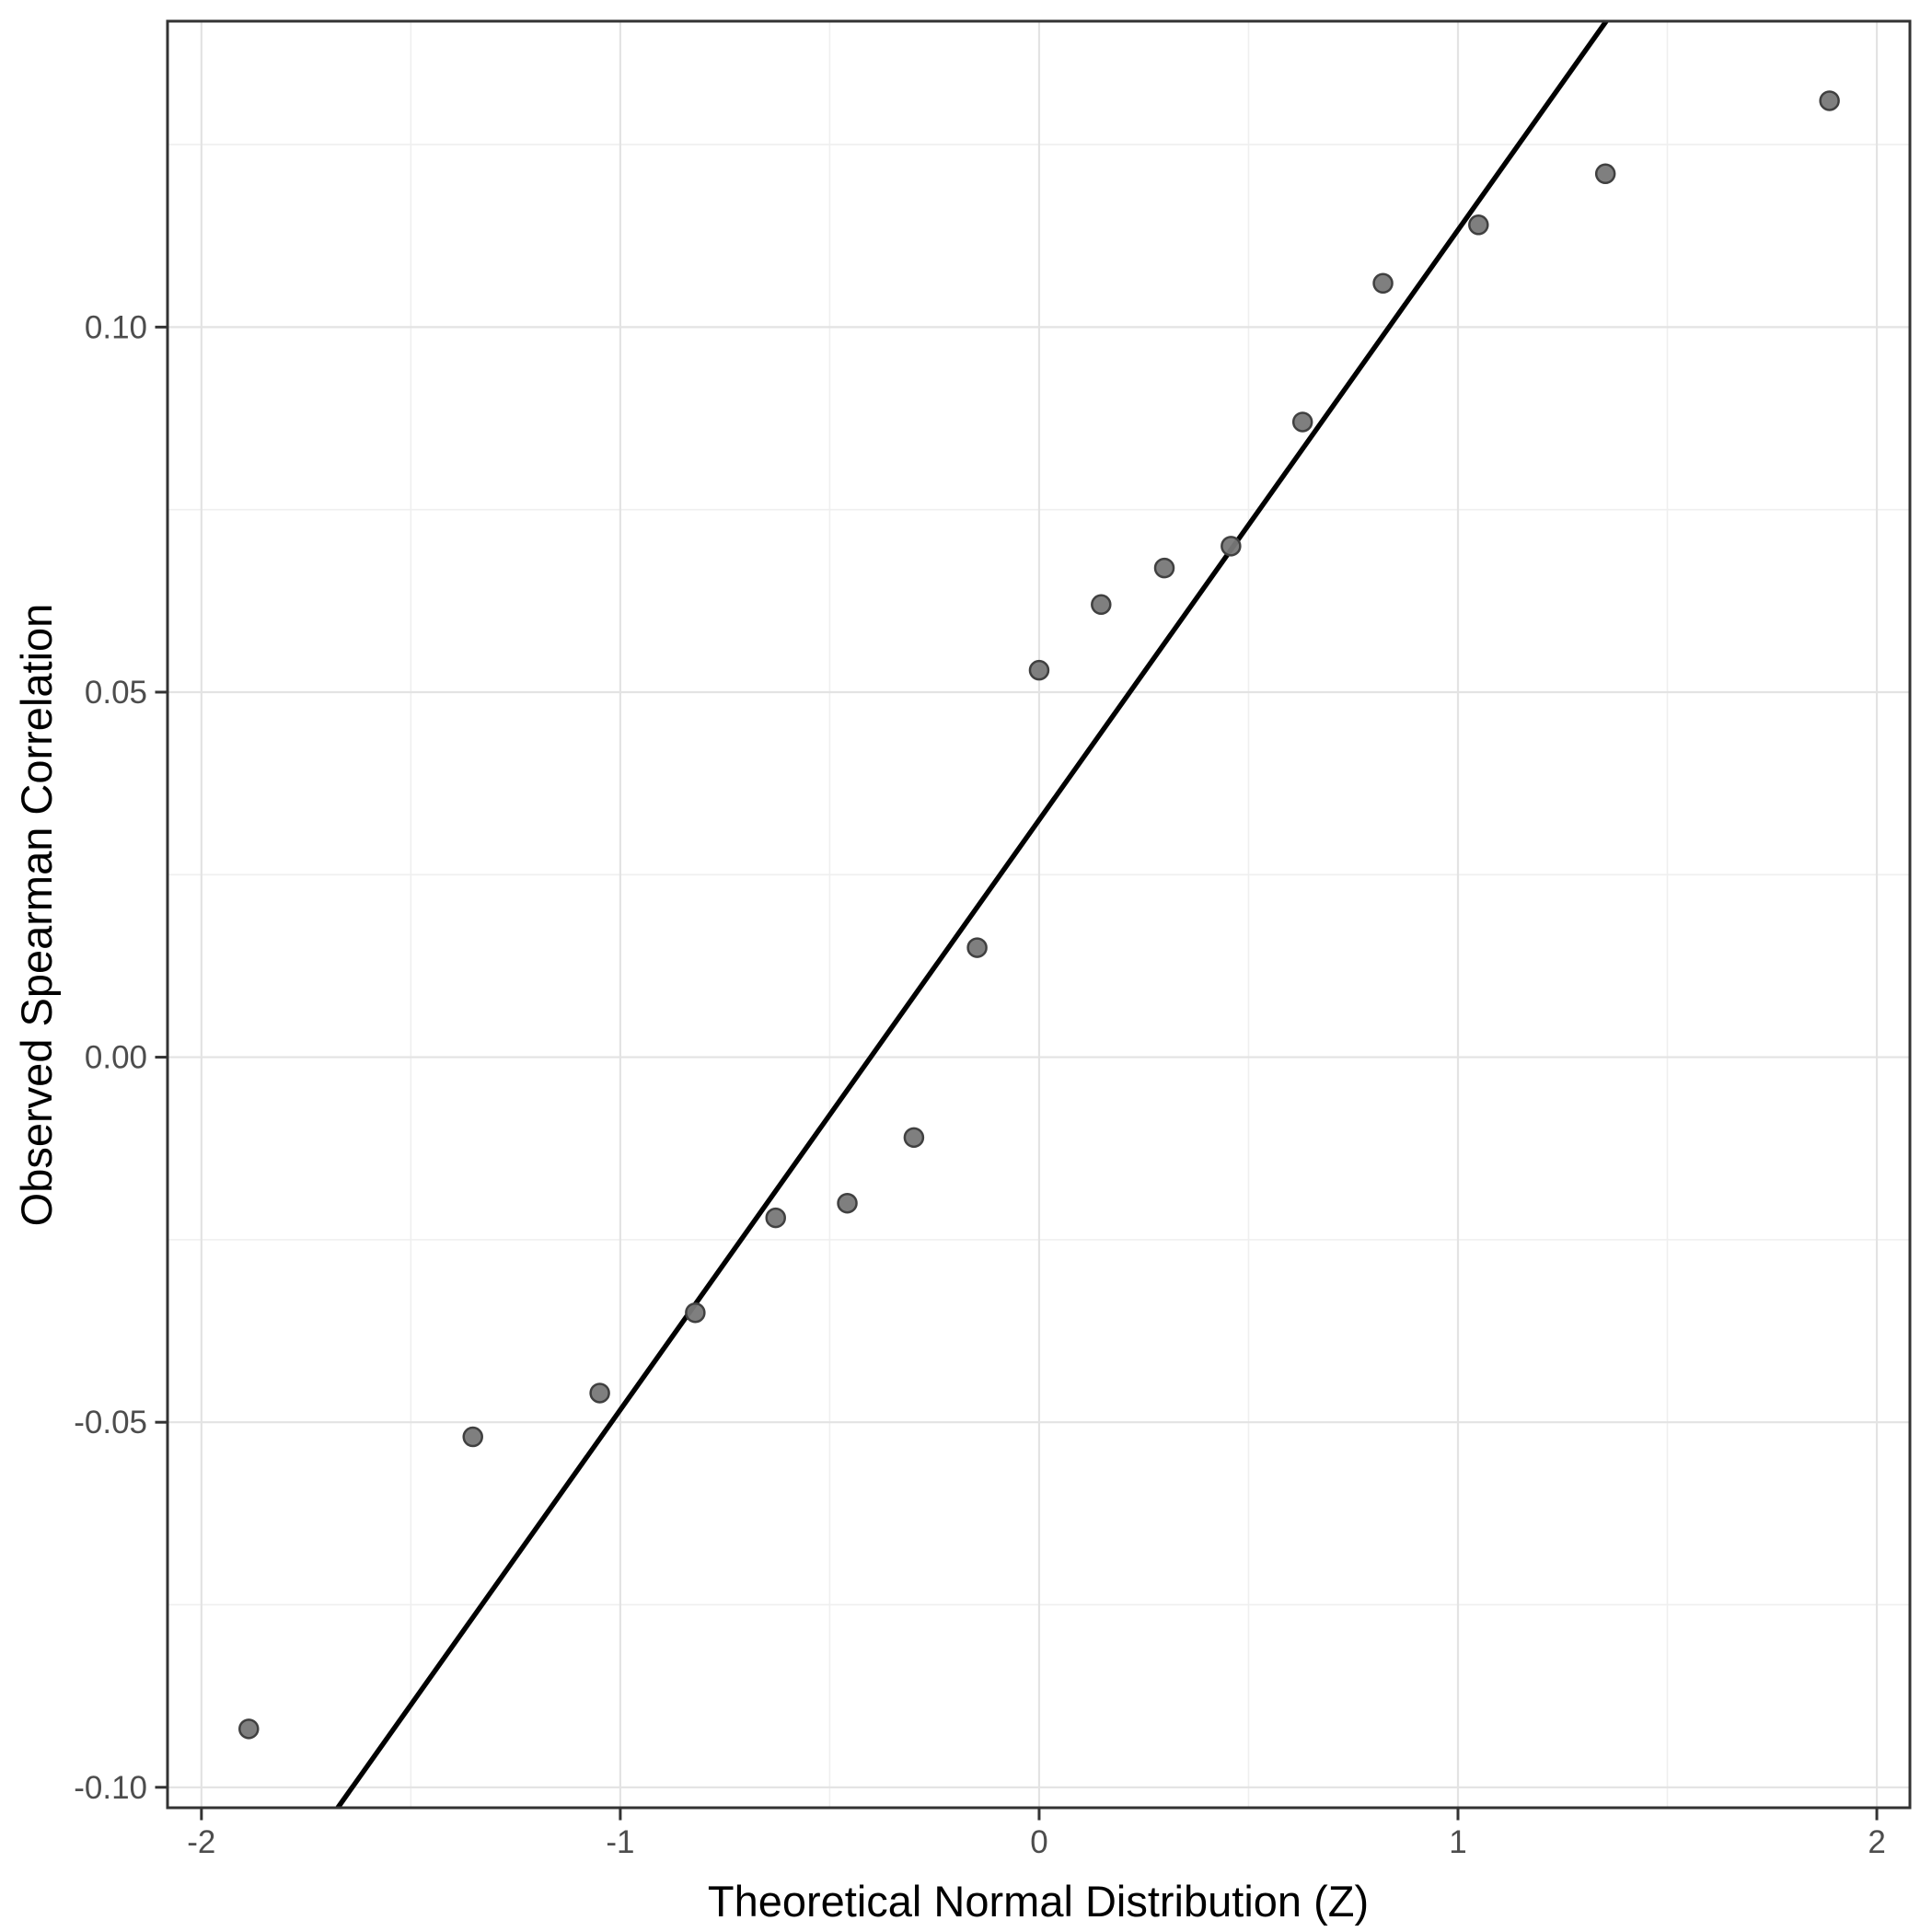  Describe the element at coordinates (116, 327) in the screenshot. I see `y-tick-label: 0.10` at that location.